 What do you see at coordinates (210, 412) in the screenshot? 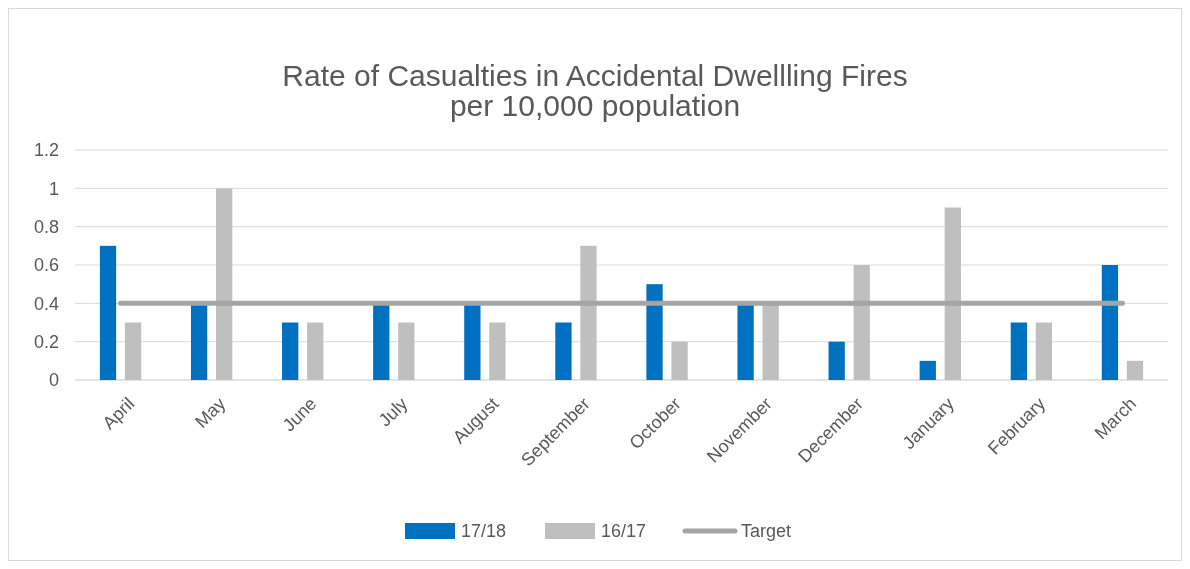
I see `x-tick-label: May` at bounding box center [210, 412].